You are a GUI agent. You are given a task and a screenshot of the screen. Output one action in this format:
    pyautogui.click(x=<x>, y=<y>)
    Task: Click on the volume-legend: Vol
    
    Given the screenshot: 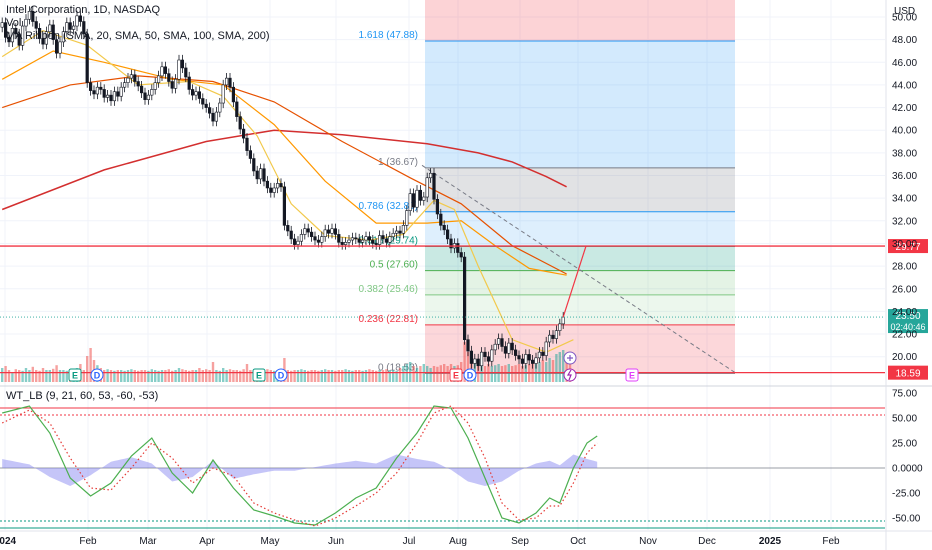 What is the action you would take?
    pyautogui.click(x=14, y=23)
    